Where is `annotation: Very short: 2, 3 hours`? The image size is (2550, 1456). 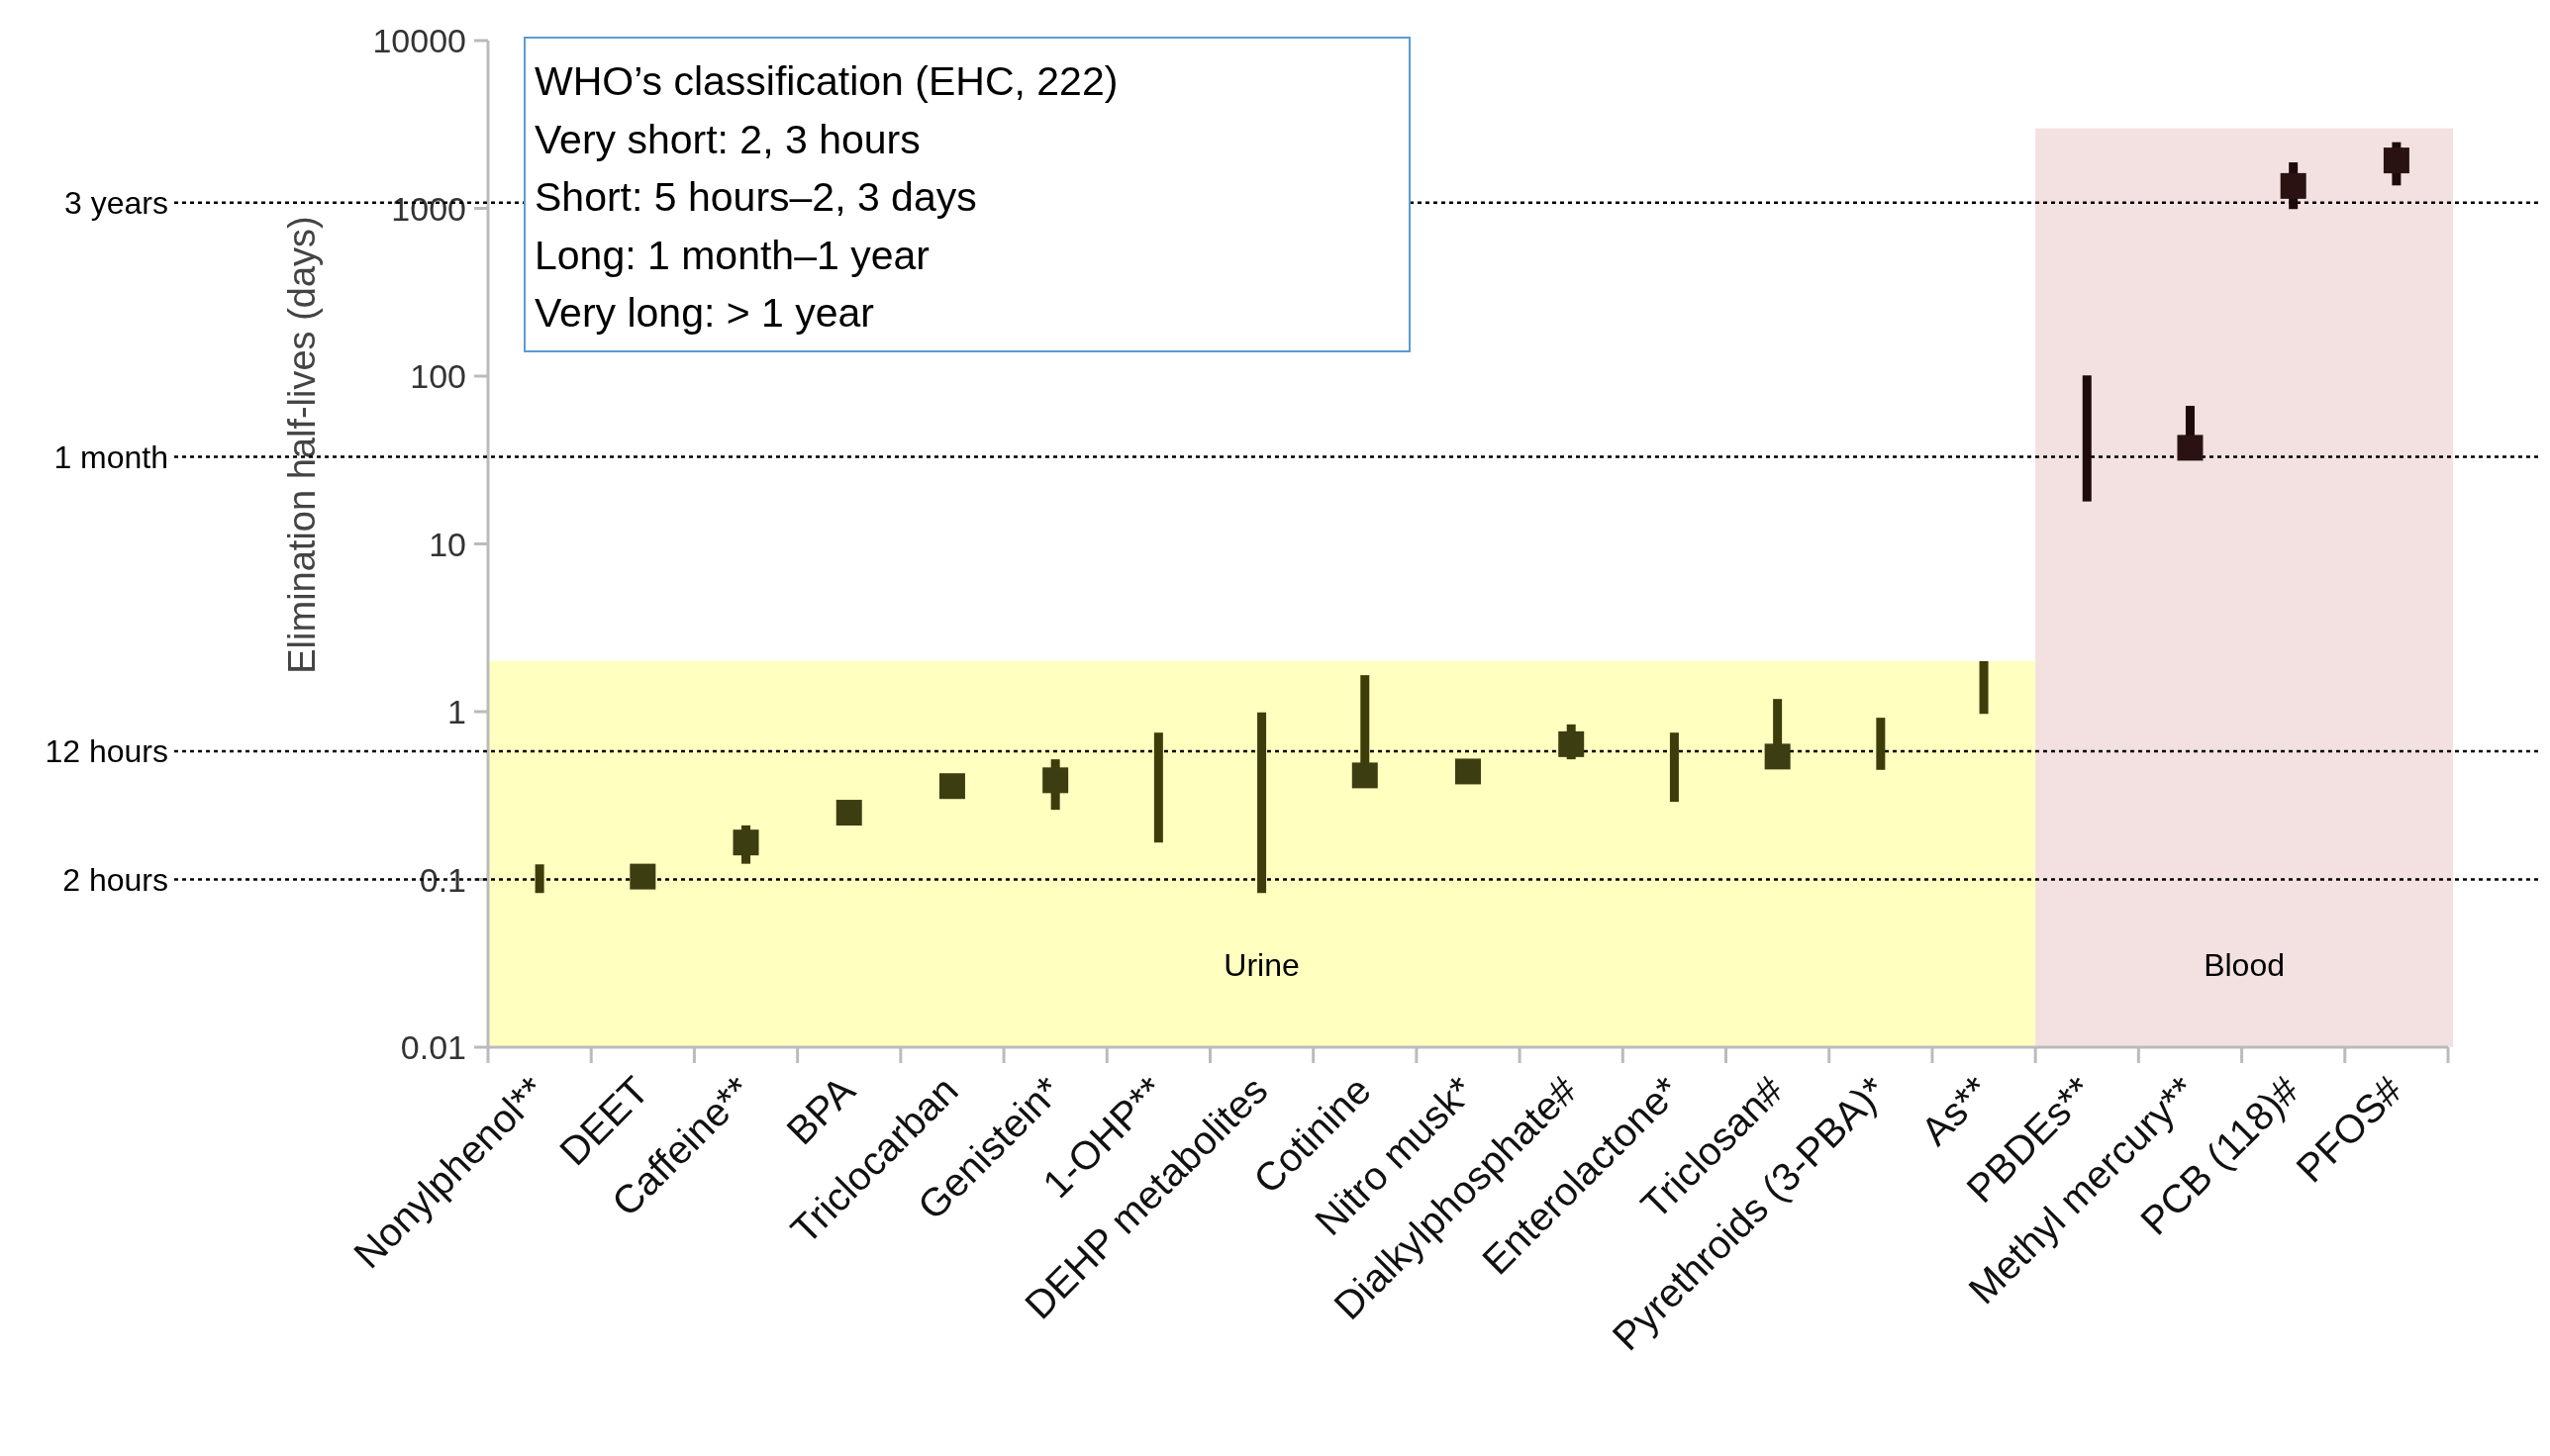 annotation: Very short: 2, 3 hours is located at coordinates (728, 139).